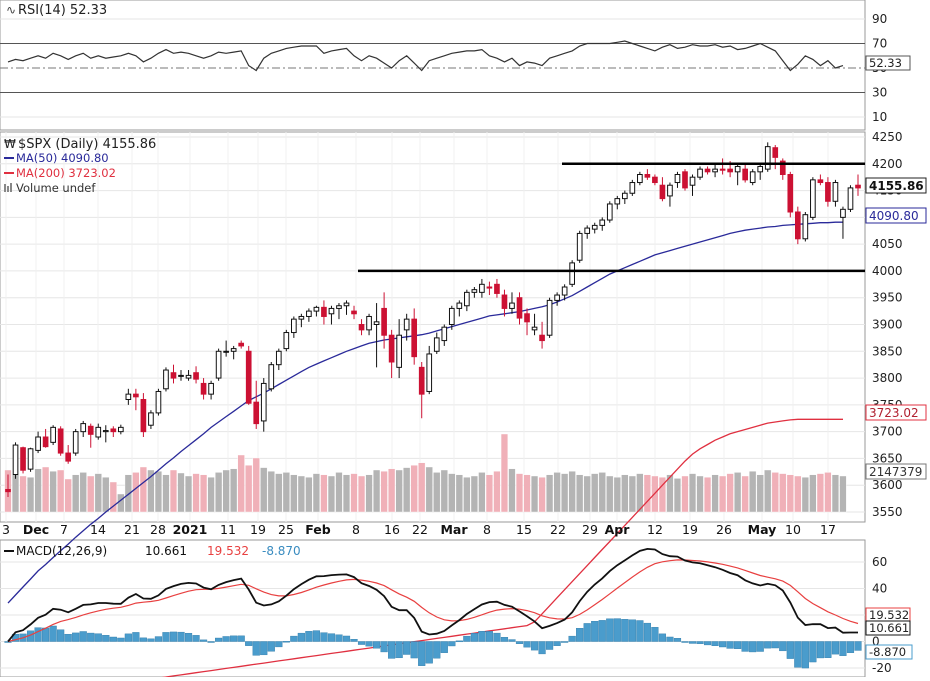 The image size is (930, 681). What do you see at coordinates (87, 144) in the screenshot?
I see `legend-symbol: $SPX (Daily) 4155.86` at bounding box center [87, 144].